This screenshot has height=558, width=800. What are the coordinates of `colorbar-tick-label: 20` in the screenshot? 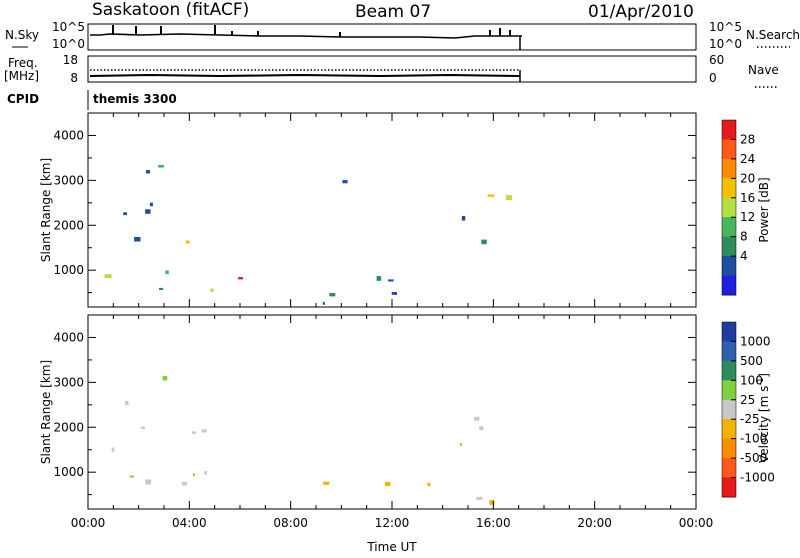 It's located at (747, 178).